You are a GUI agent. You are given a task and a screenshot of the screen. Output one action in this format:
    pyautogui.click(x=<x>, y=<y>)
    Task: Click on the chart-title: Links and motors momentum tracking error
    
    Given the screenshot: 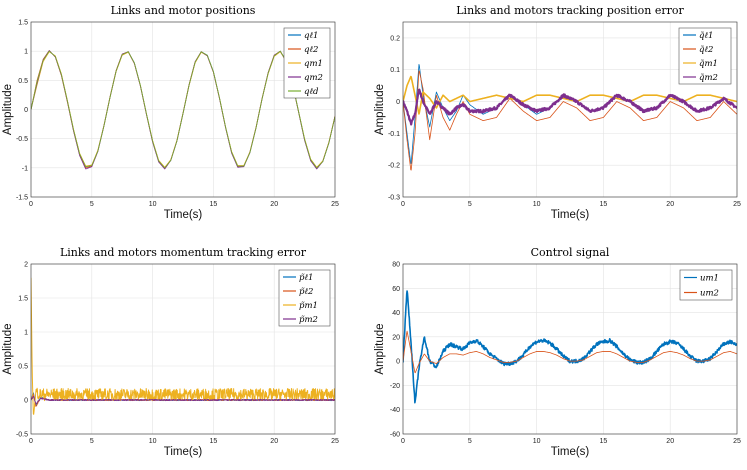 What is the action you would take?
    pyautogui.click(x=183, y=252)
    